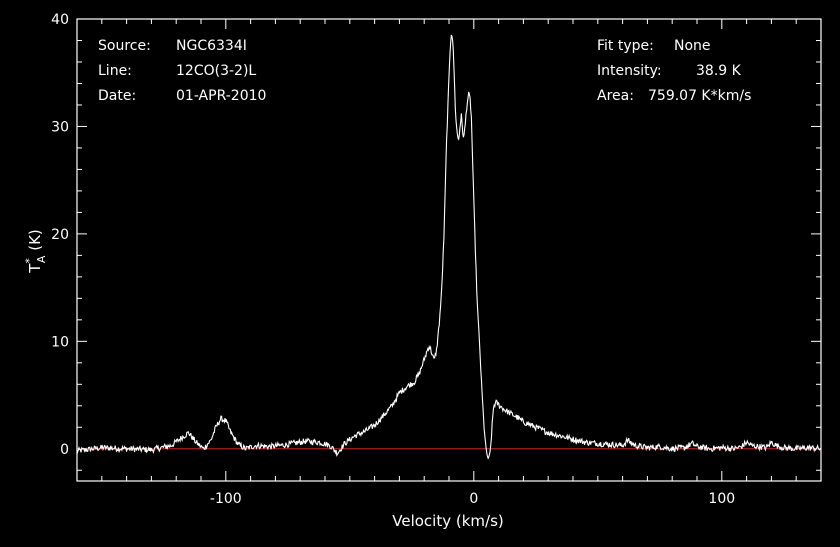 The image size is (840, 547). I want to click on area-value: 759.07 K*km/s, so click(699, 96).